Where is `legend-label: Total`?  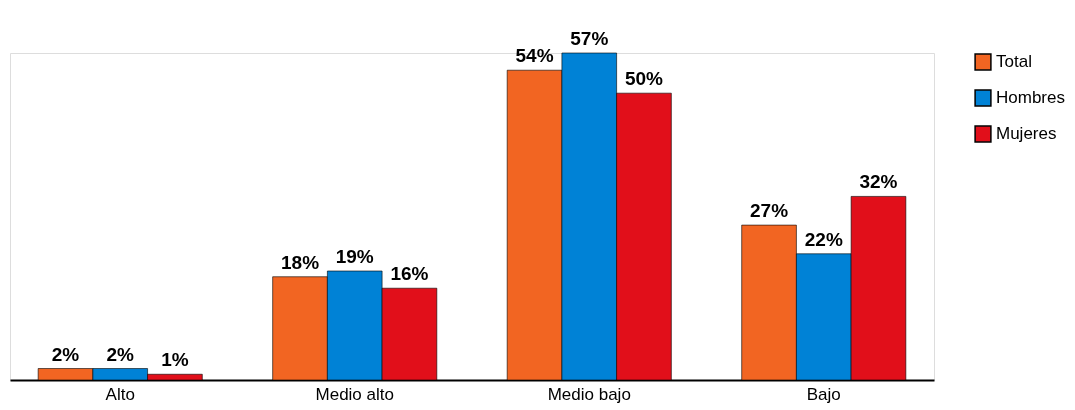
legend-label: Total is located at coordinates (1014, 61).